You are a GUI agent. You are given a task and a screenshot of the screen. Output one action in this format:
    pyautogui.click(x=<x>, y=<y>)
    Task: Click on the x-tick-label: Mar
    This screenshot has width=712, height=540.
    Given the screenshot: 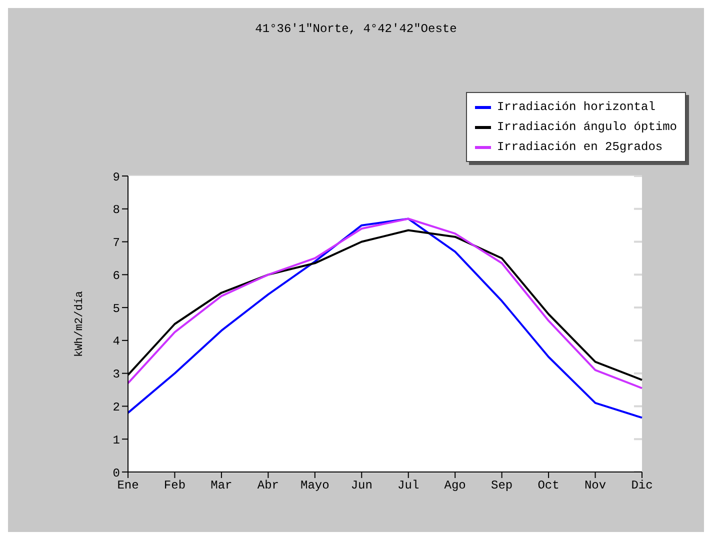 What is the action you would take?
    pyautogui.click(x=221, y=485)
    